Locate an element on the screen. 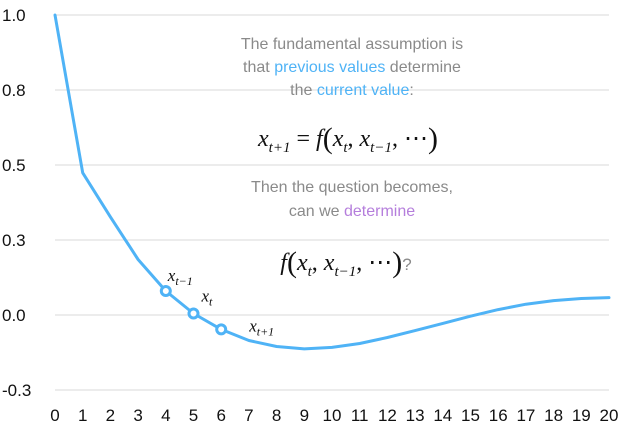 The image size is (640, 428). x-tick-label: 9 is located at coordinates (304, 415).